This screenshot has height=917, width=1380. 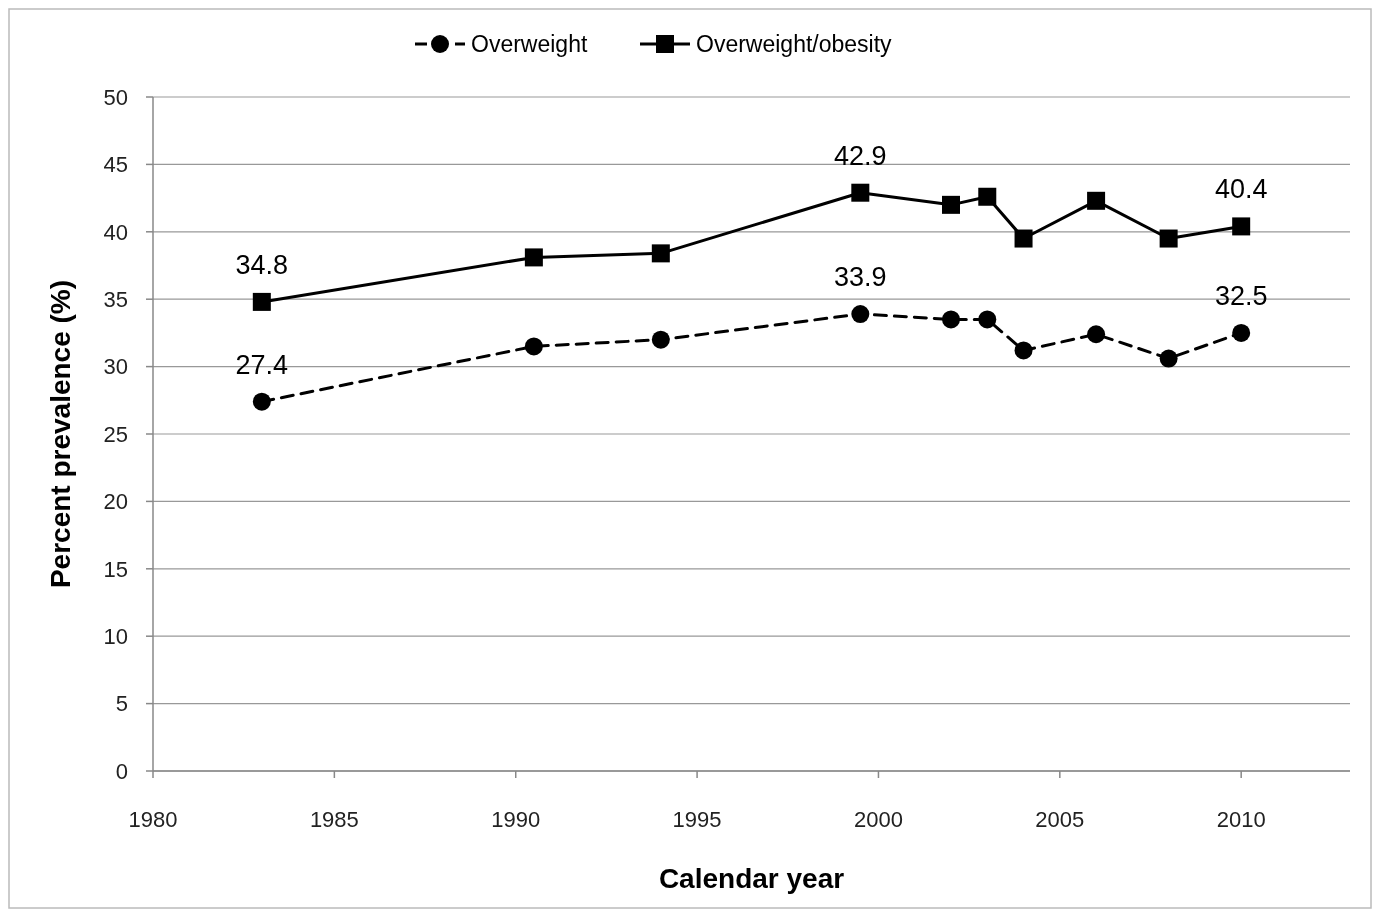 What do you see at coordinates (115, 636) in the screenshot?
I see `y-tick-label: 10` at bounding box center [115, 636].